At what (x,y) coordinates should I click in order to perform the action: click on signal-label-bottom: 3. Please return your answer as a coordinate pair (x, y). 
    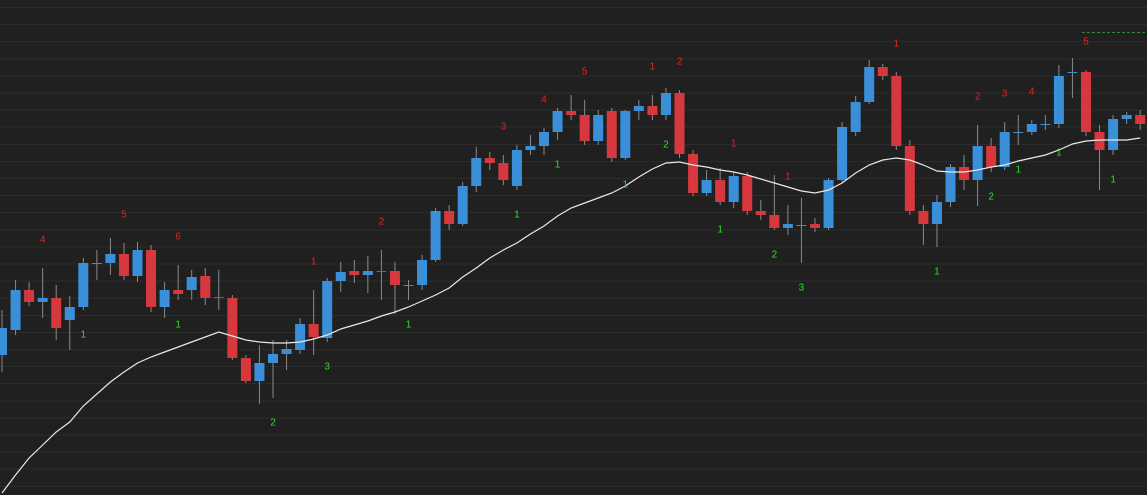
    Looking at the image, I should click on (802, 288).